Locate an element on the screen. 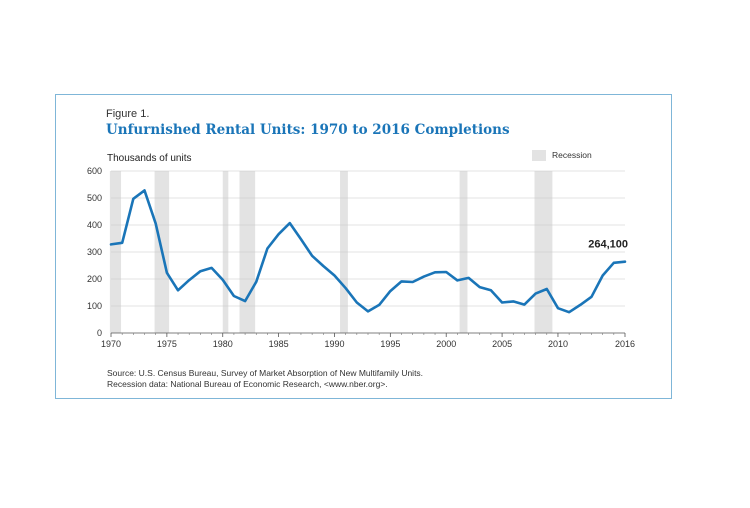 The width and height of the screenshot is (750, 508). y-tick-label: 200 is located at coordinates (94, 279).